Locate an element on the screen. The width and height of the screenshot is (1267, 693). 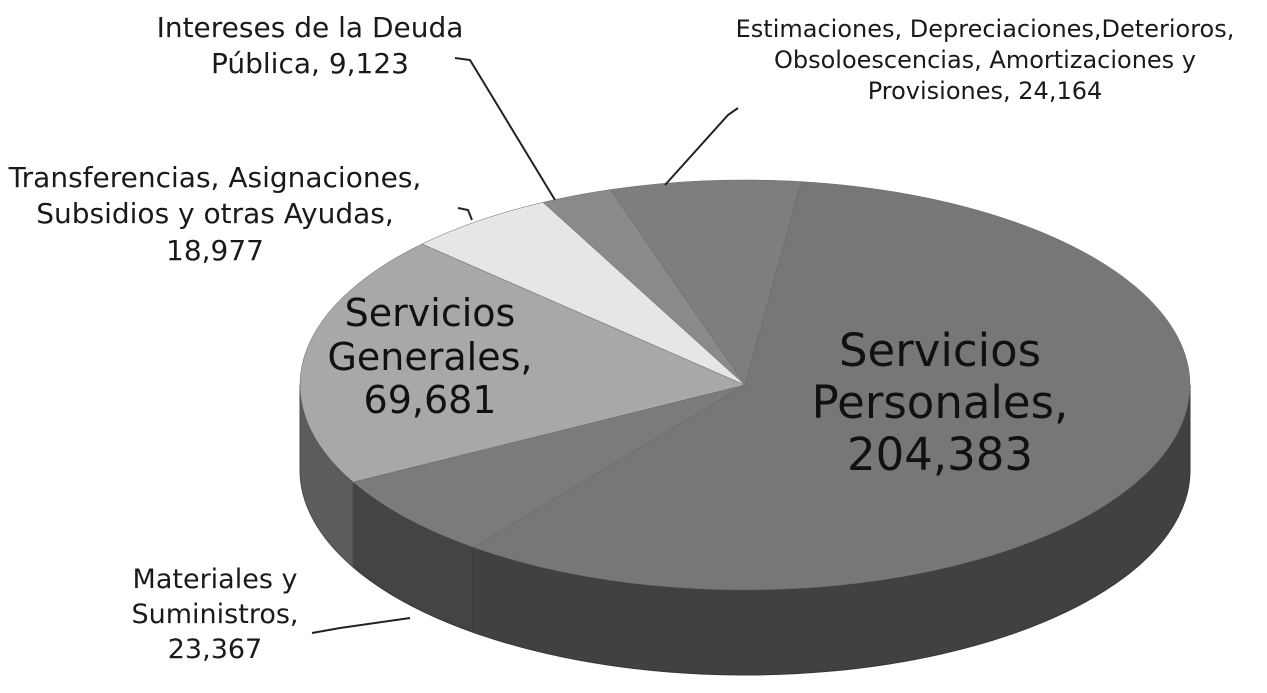
slice-label: Servicios Personales, 204,383 is located at coordinates (940, 402).